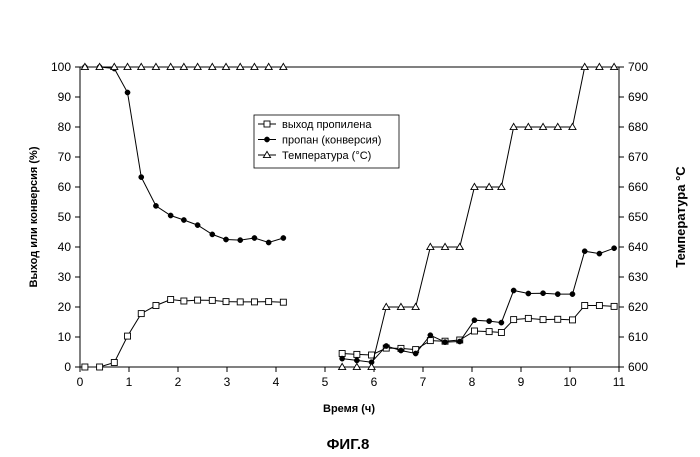 The width and height of the screenshot is (700, 457). What do you see at coordinates (374, 382) in the screenshot?
I see `x-tick-label: 6` at bounding box center [374, 382].